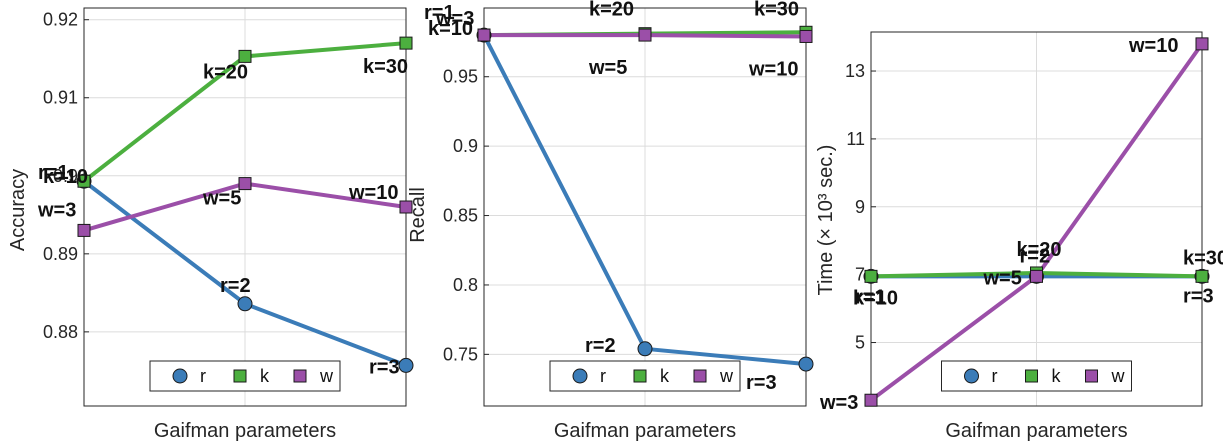  What do you see at coordinates (860, 343) in the screenshot?
I see `y-tick-label: 5` at bounding box center [860, 343].